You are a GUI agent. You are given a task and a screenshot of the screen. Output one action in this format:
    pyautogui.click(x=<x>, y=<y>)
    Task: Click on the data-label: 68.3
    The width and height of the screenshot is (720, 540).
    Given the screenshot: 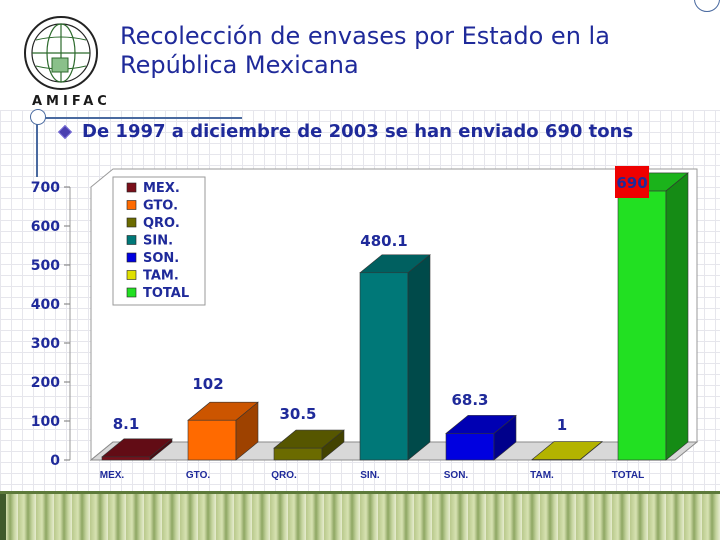 What is the action you would take?
    pyautogui.click(x=469, y=400)
    